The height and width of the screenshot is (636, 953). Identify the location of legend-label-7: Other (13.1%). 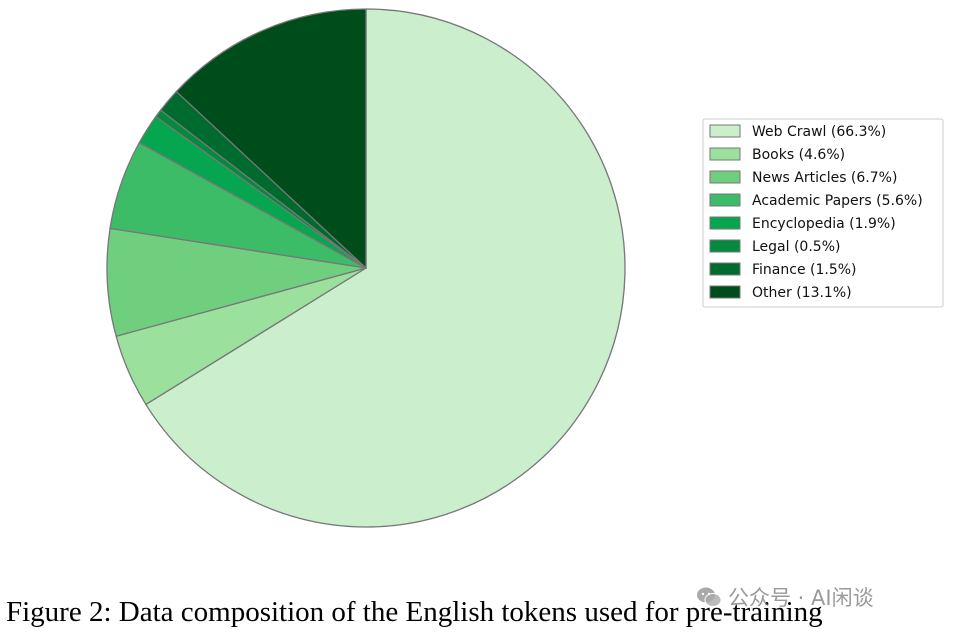
(802, 293).